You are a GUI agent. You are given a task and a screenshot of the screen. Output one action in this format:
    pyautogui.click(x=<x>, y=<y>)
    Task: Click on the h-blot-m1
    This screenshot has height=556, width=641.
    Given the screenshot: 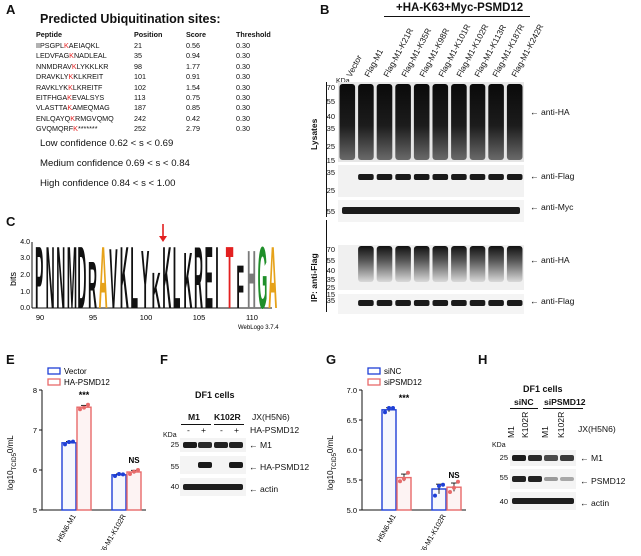 What is the action you would take?
    pyautogui.click(x=543, y=458)
    